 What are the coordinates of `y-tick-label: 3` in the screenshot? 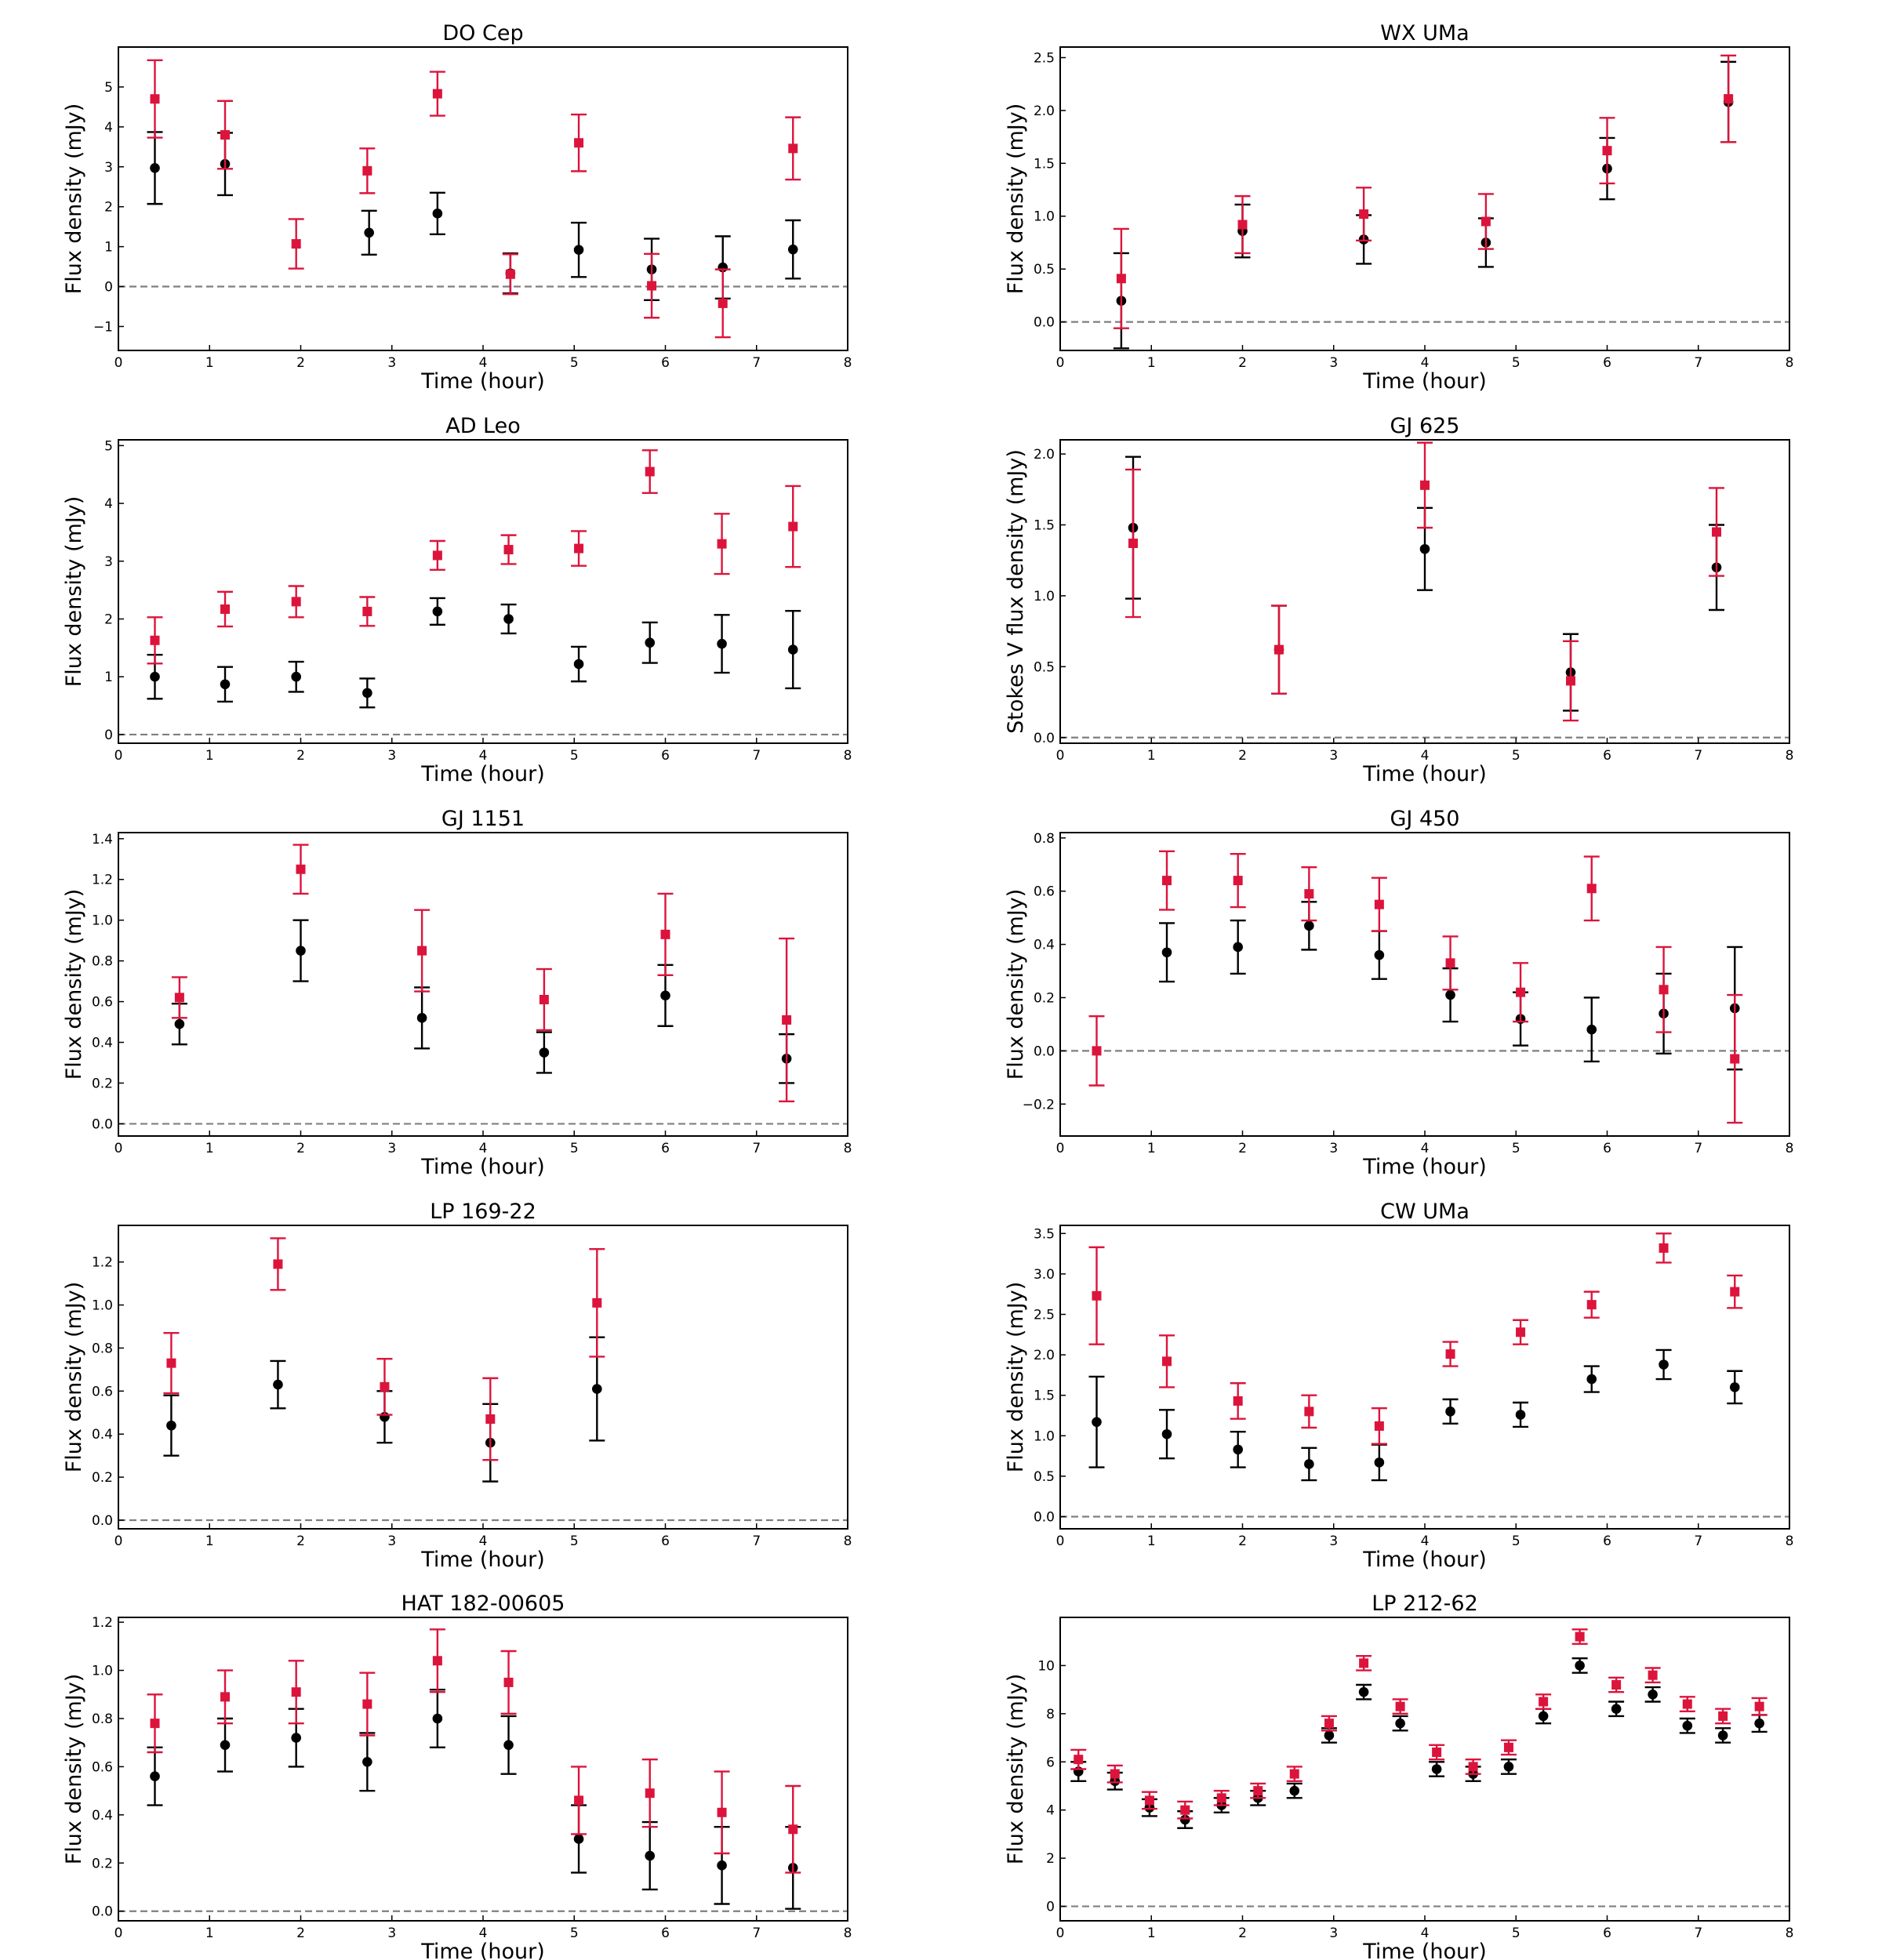 It's located at (108, 562).